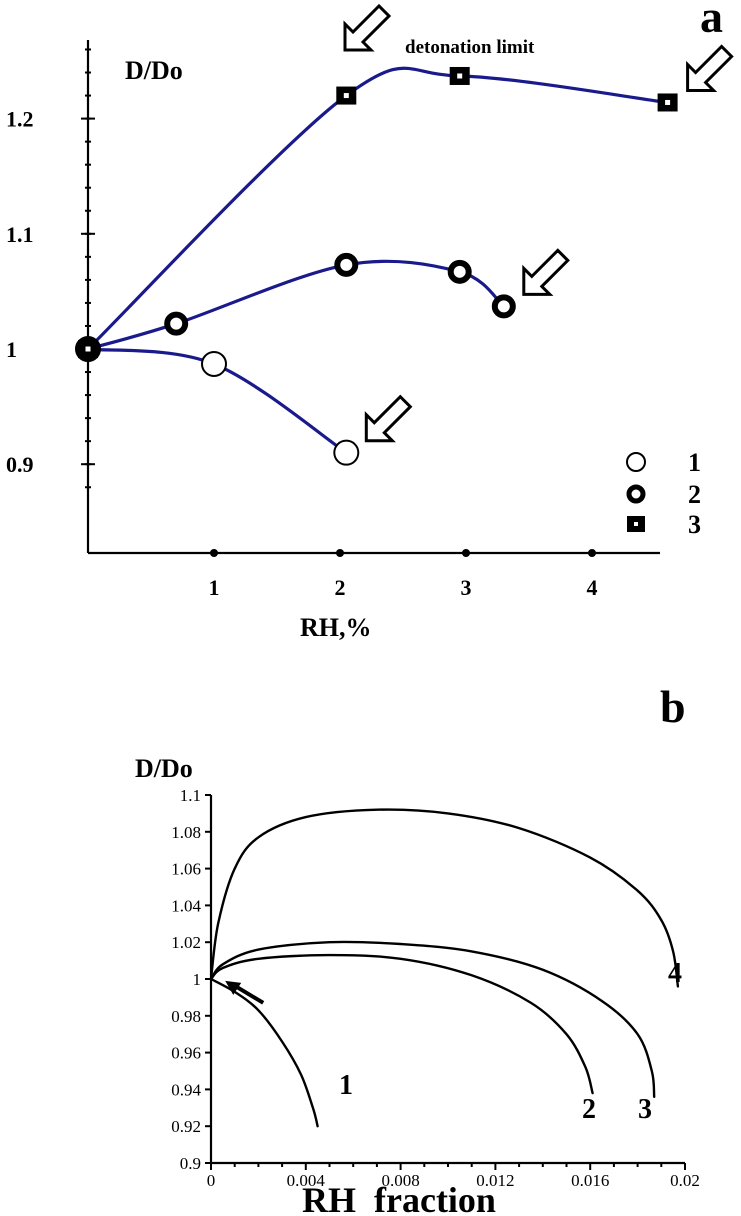 Image resolution: width=741 pixels, height=1216 pixels. What do you see at coordinates (186, 869) in the screenshot?
I see `panel-b-y-tick-label: 1.06` at bounding box center [186, 869].